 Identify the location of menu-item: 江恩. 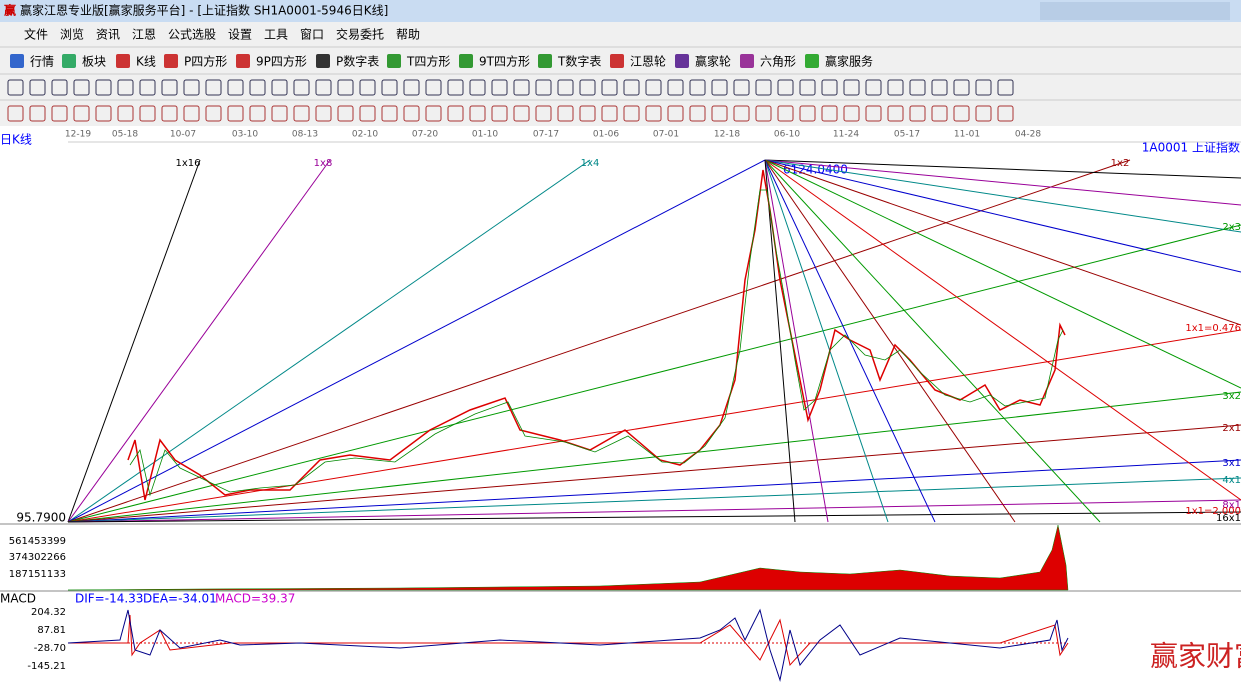
(144, 35).